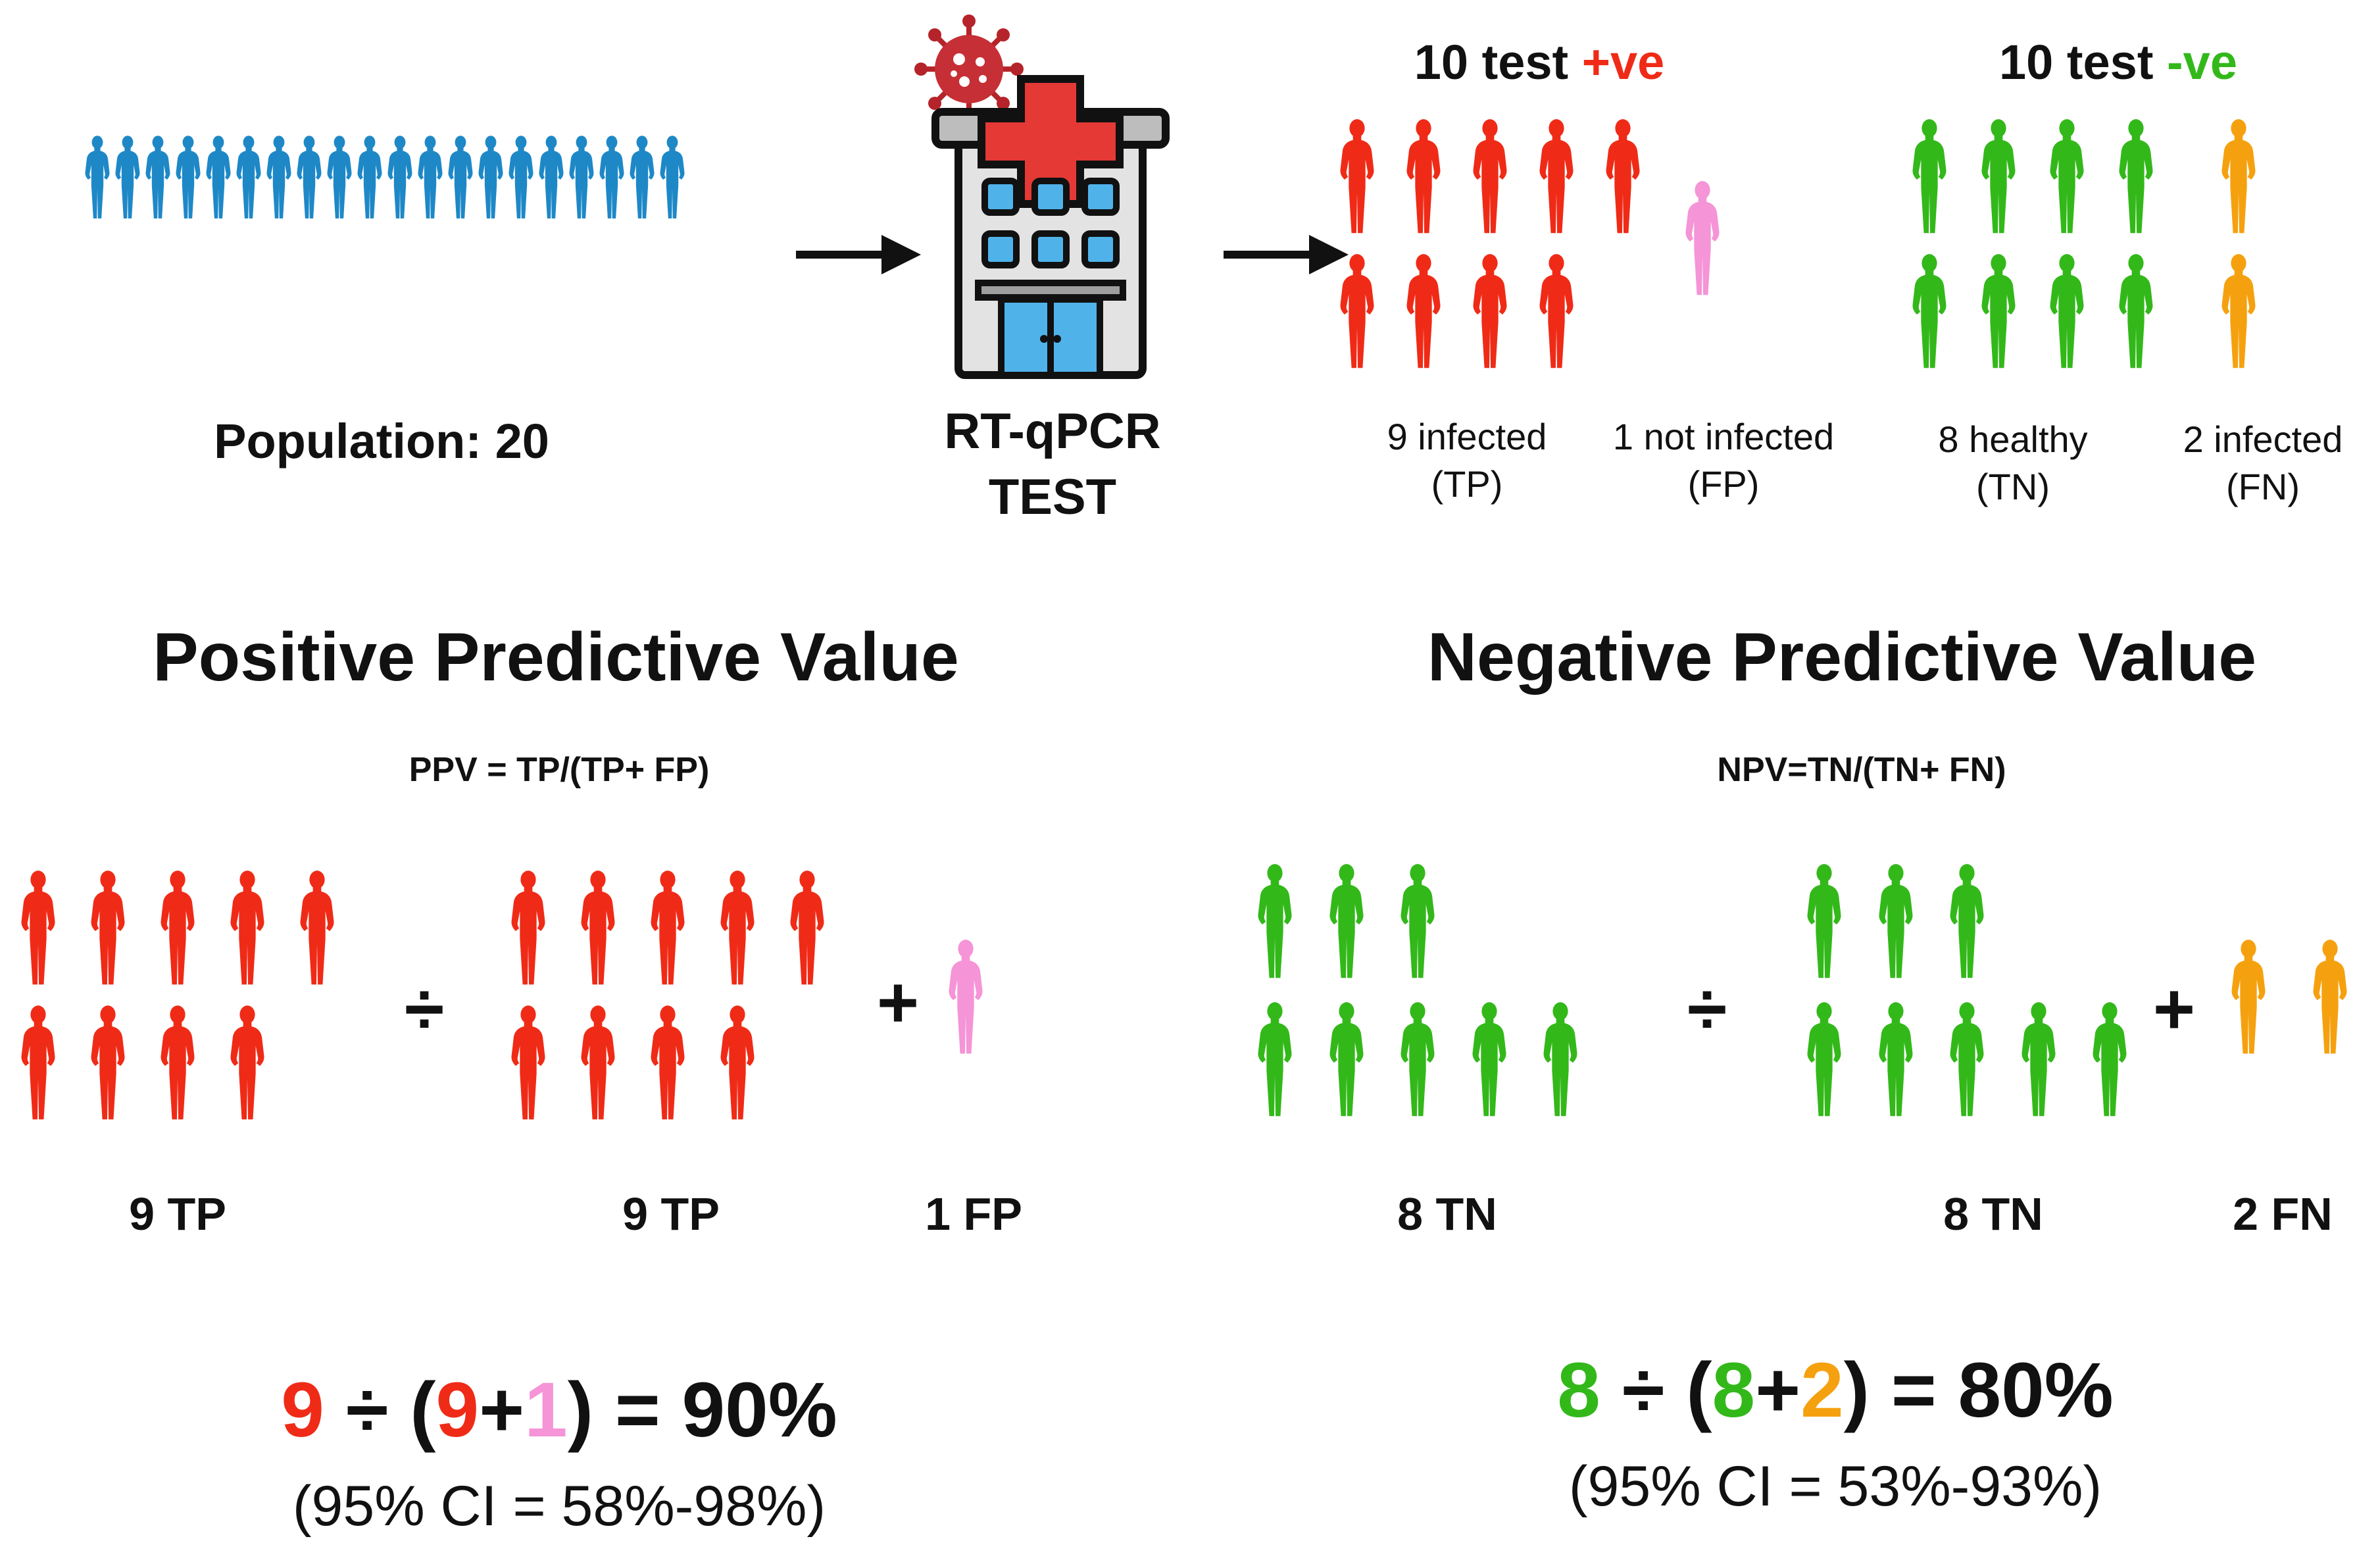 This screenshot has width=2380, height=1568. I want to click on hospital-icon, so click(1050, 227).